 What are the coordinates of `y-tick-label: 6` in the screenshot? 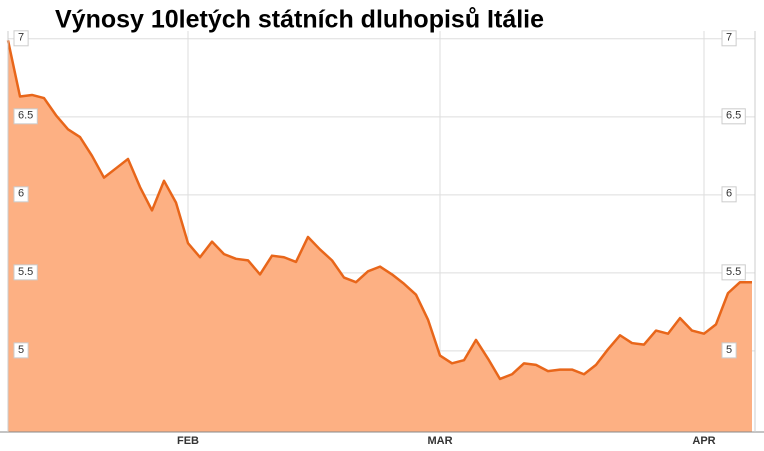 It's located at (21, 194).